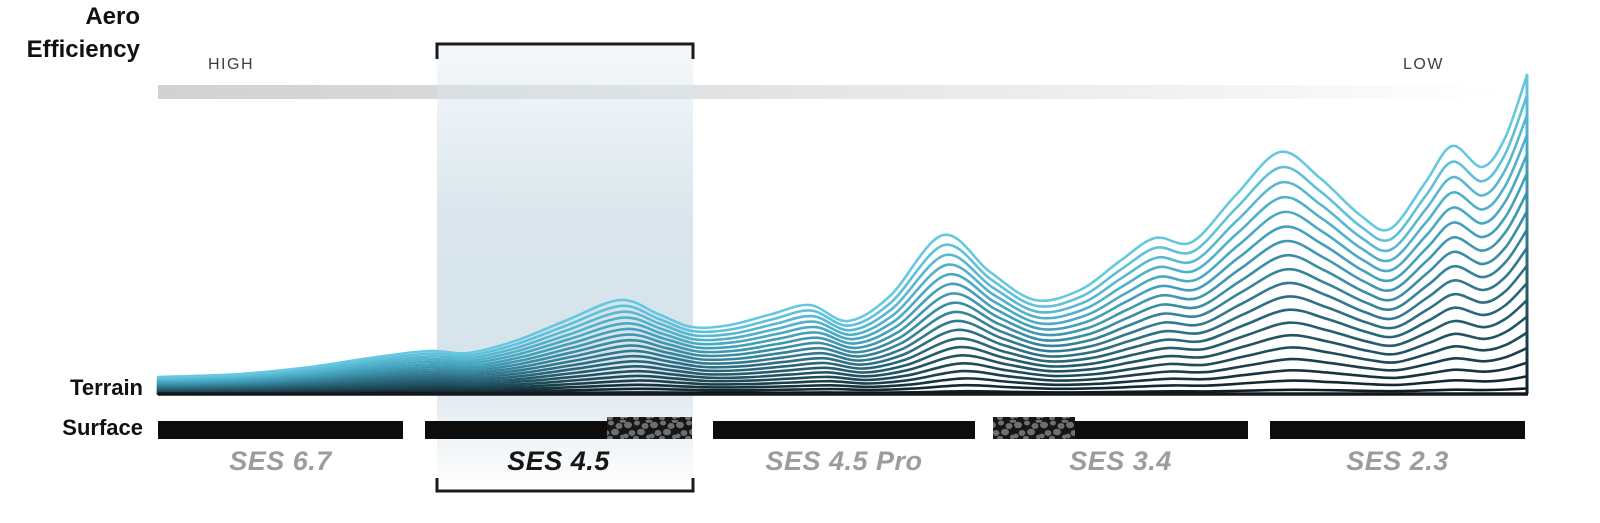 The width and height of the screenshot is (1600, 523). Describe the element at coordinates (558, 461) in the screenshot. I see `product-label-ses-4-5: SES 4.5` at that location.